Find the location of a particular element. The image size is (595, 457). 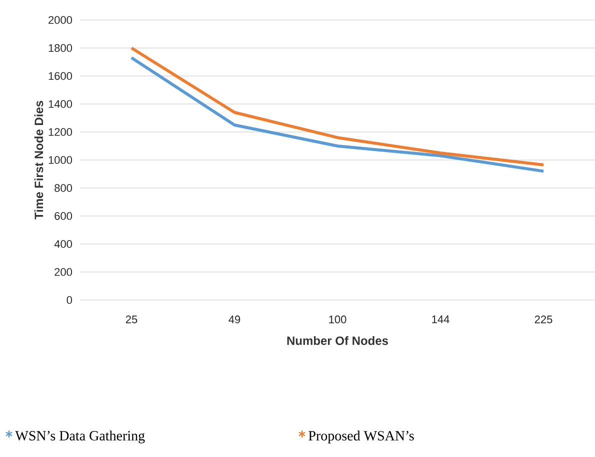

y-tick-label: 200 is located at coordinates (63, 272).